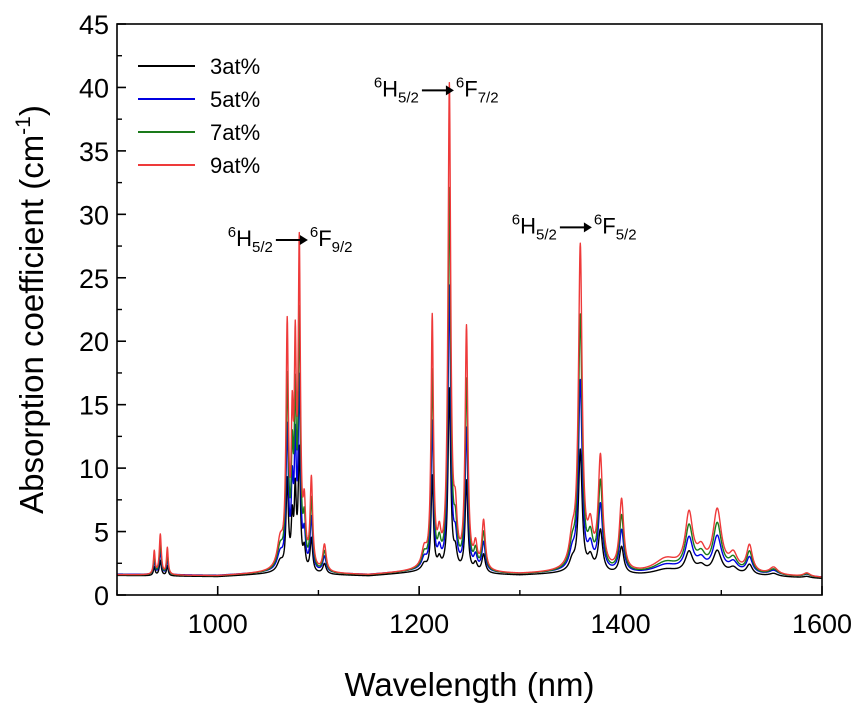 The width and height of the screenshot is (867, 707). What do you see at coordinates (235, 66) in the screenshot?
I see `legend-label: 3at%` at bounding box center [235, 66].